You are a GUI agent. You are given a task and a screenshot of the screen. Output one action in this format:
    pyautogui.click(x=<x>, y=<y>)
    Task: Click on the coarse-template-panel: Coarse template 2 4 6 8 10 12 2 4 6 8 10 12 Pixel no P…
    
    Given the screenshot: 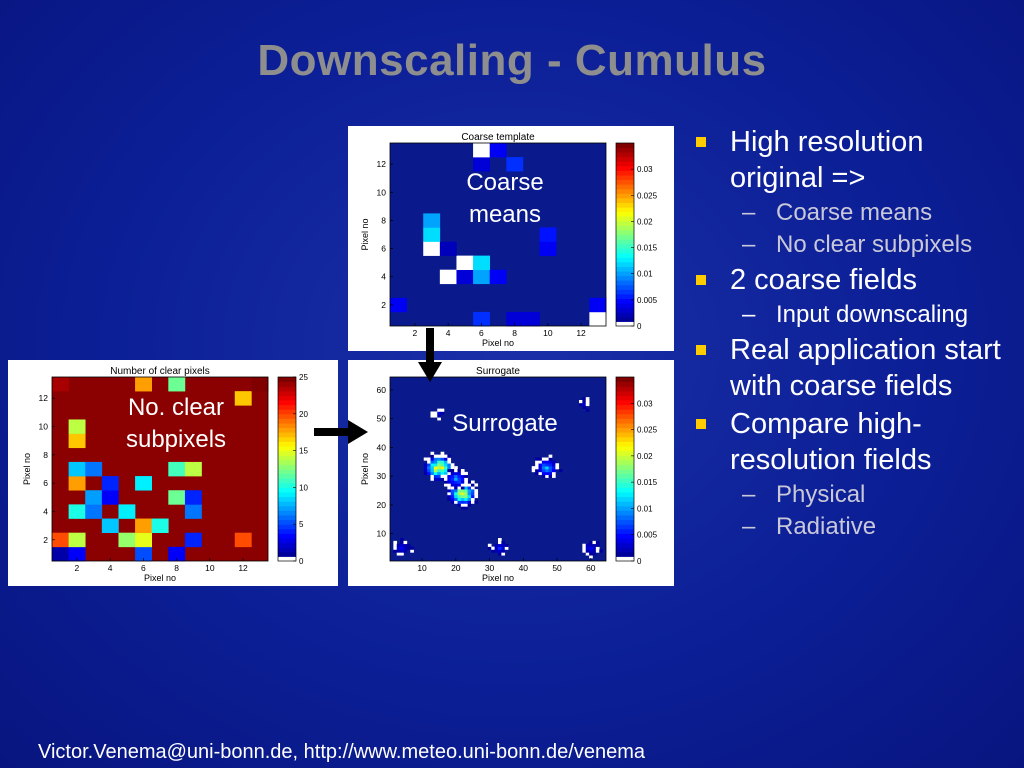 What is the action you would take?
    pyautogui.click(x=511, y=238)
    